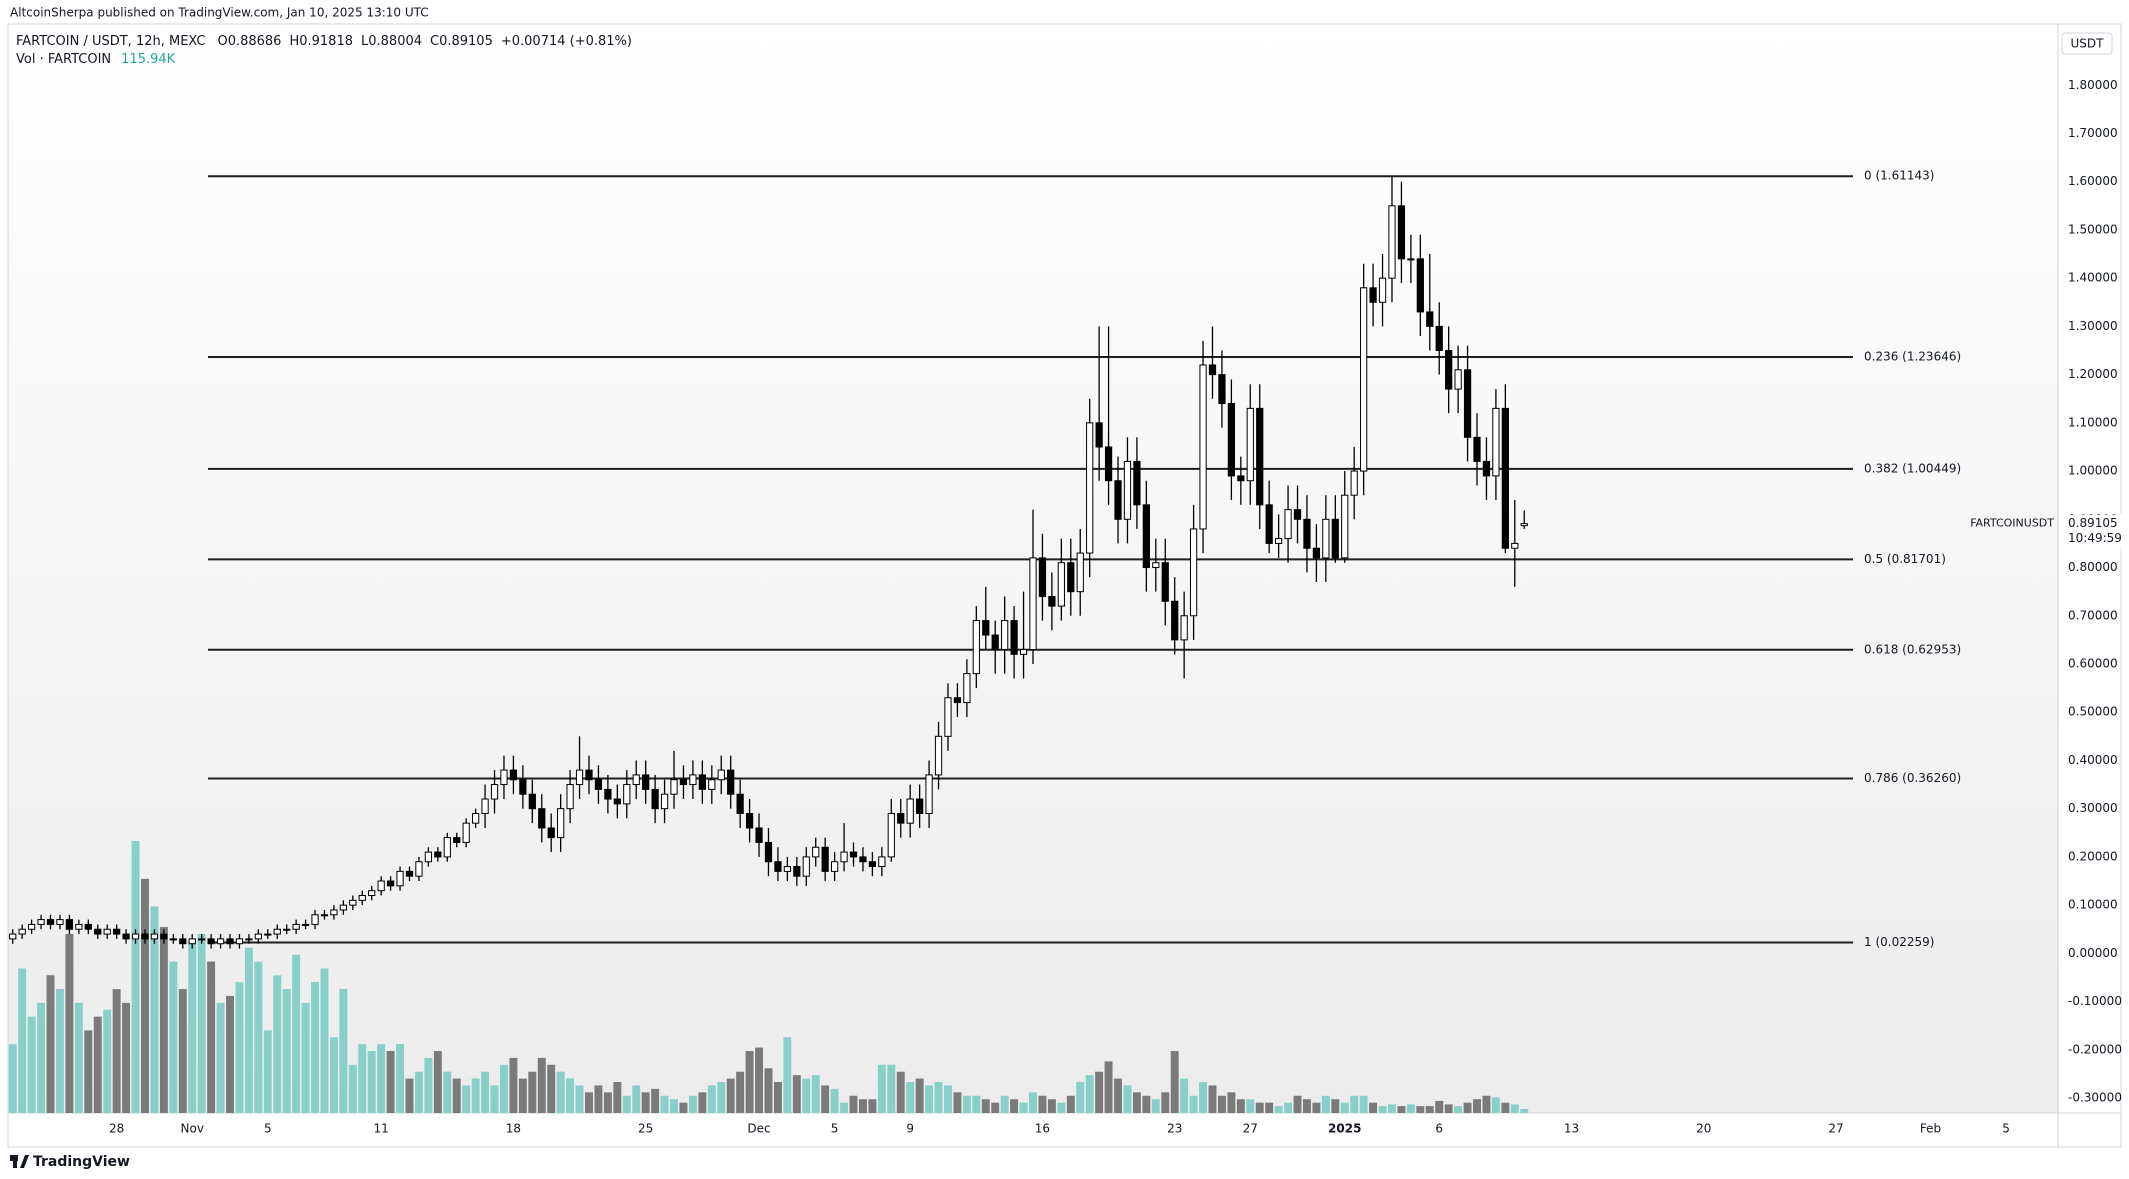 This screenshot has height=1179, width=2129. What do you see at coordinates (2093, 278) in the screenshot?
I see `y-tick-label: 1.40000` at bounding box center [2093, 278].